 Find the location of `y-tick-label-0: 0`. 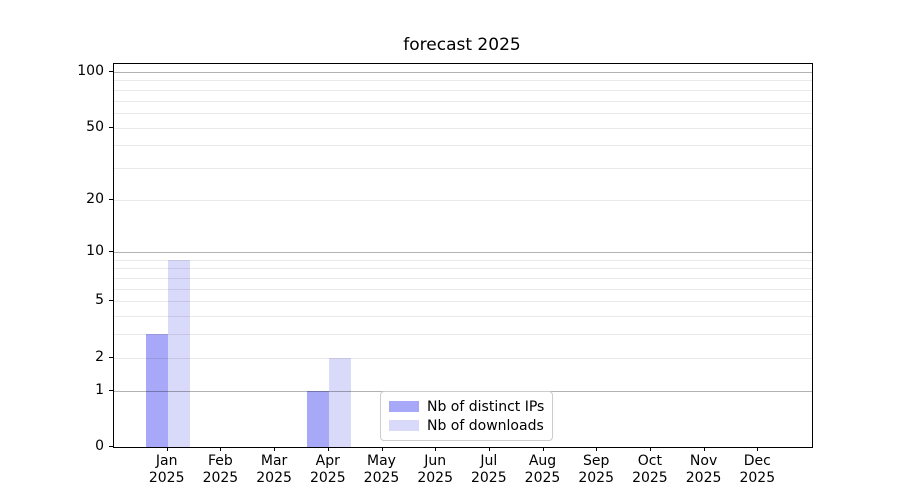

y-tick-label-0: 0 is located at coordinates (99, 446).